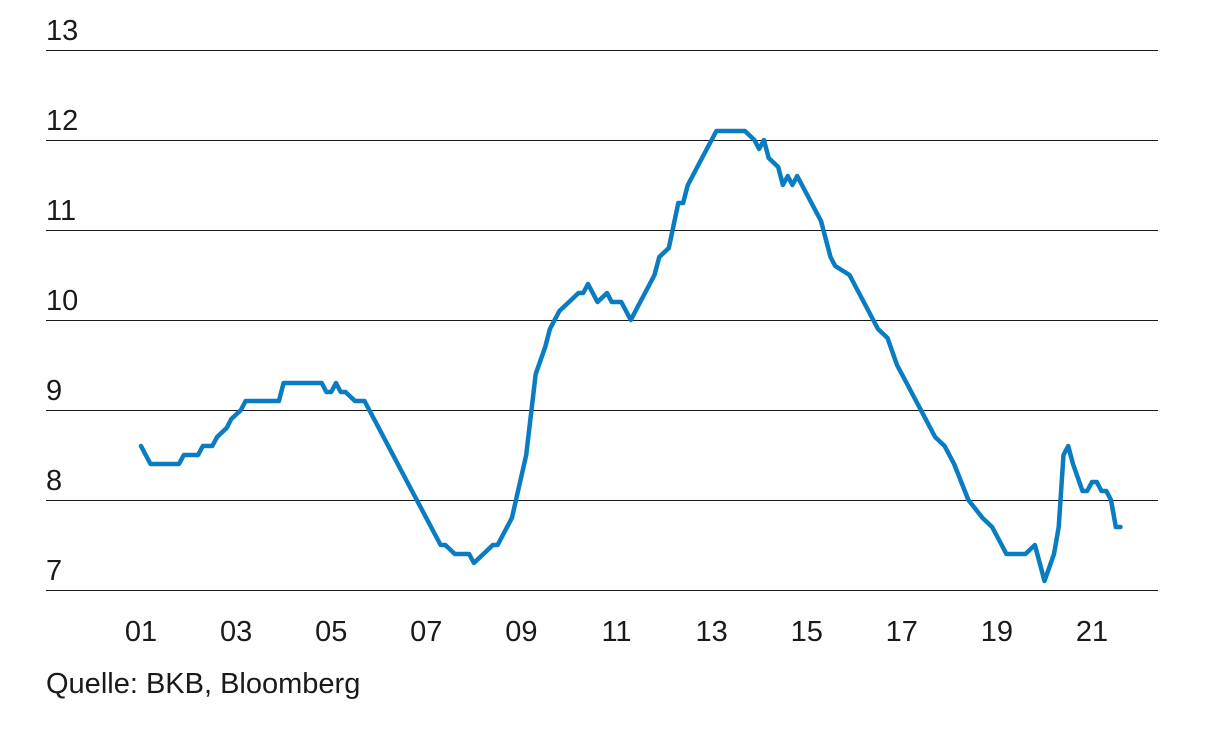 This screenshot has height=737, width=1206. I want to click on x-tick-label-11: 11, so click(616, 632).